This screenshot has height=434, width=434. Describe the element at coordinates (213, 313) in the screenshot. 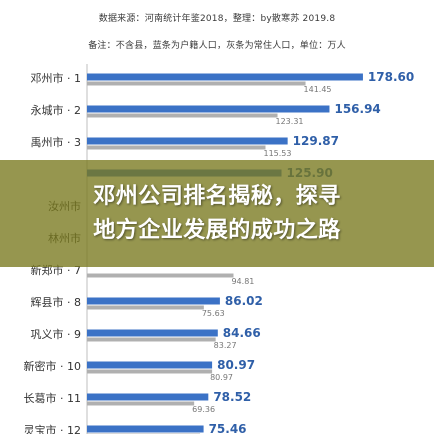

I see `resident-value-label: 75.63` at that location.